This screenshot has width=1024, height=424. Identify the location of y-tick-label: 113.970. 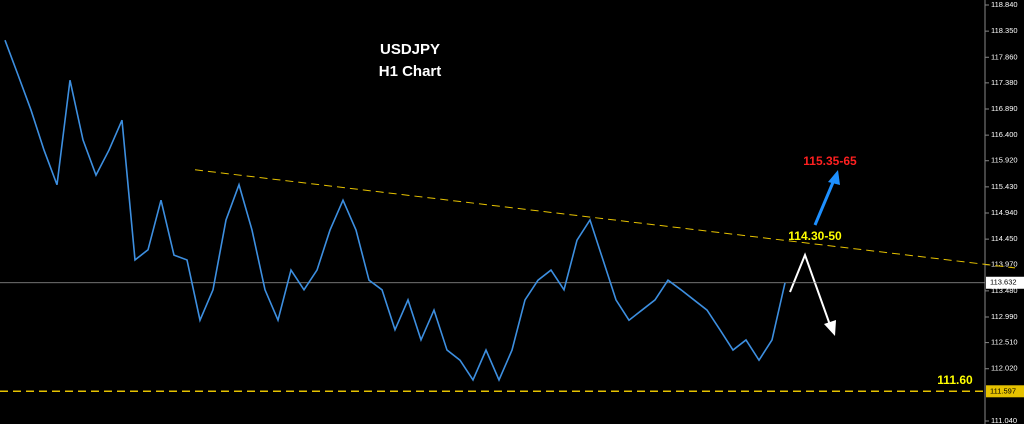
(1004, 264).